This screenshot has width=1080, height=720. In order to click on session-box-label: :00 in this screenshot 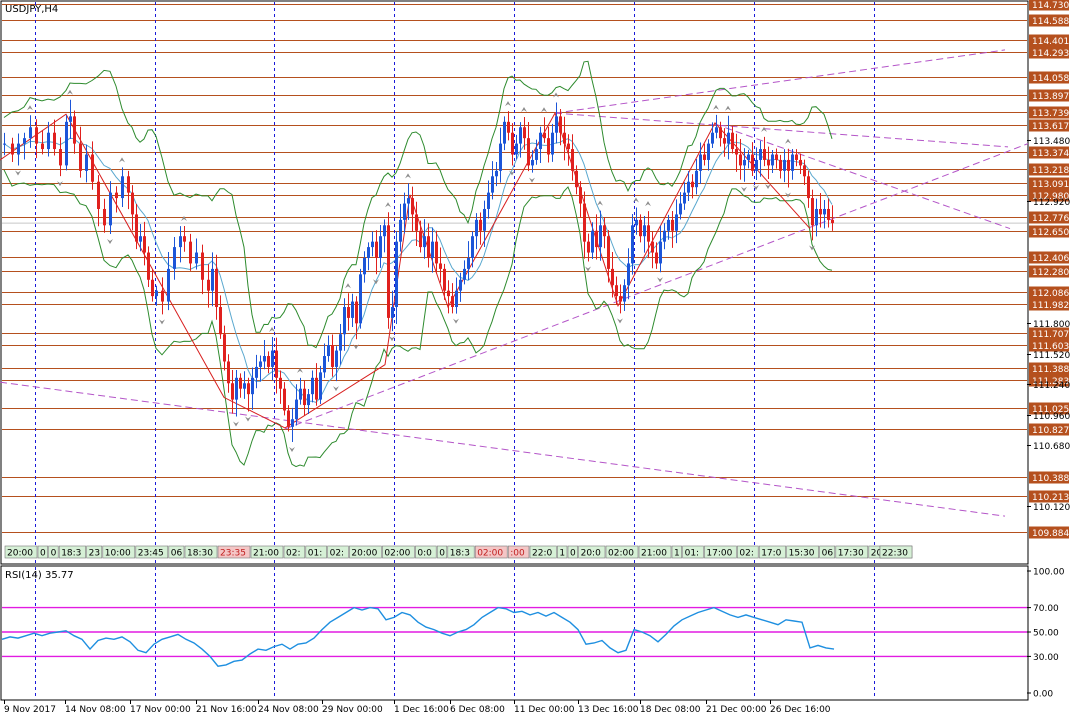, I will do `click(517, 554)`.